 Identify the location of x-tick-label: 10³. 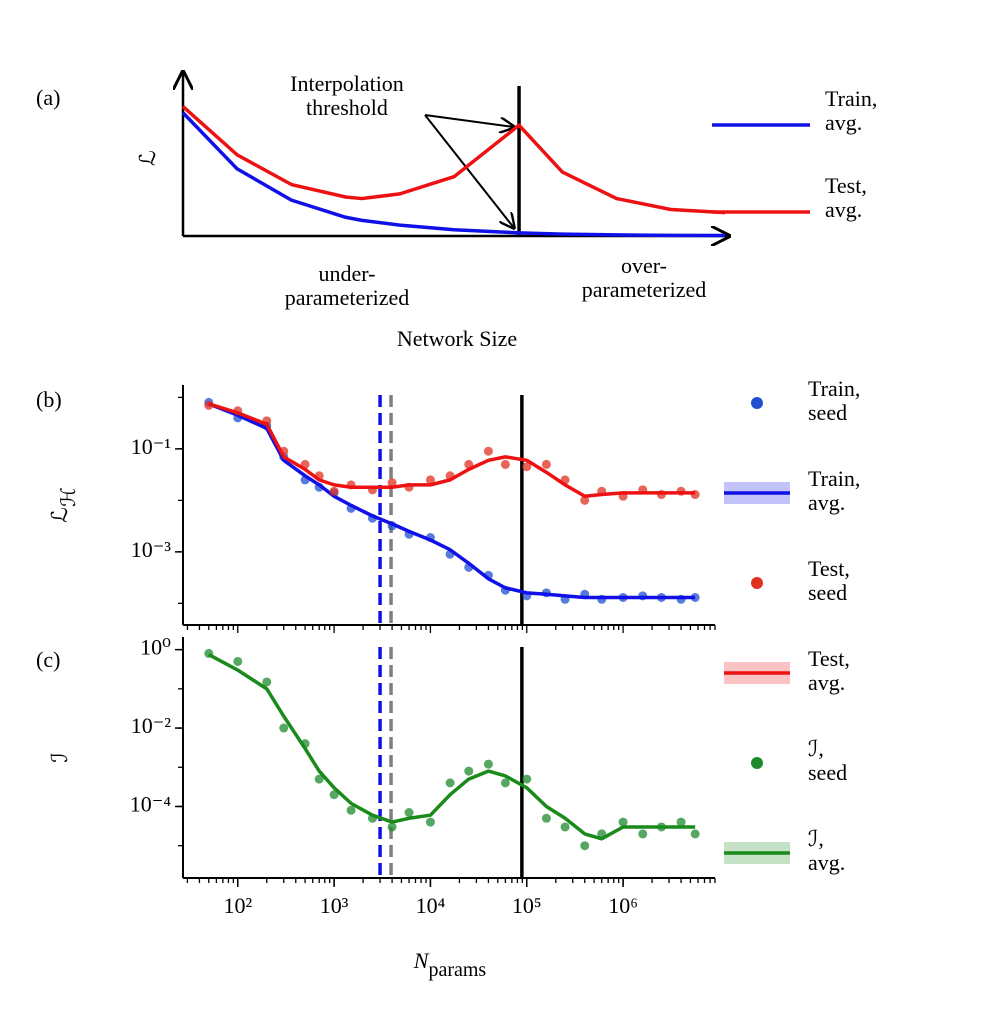
(334, 905).